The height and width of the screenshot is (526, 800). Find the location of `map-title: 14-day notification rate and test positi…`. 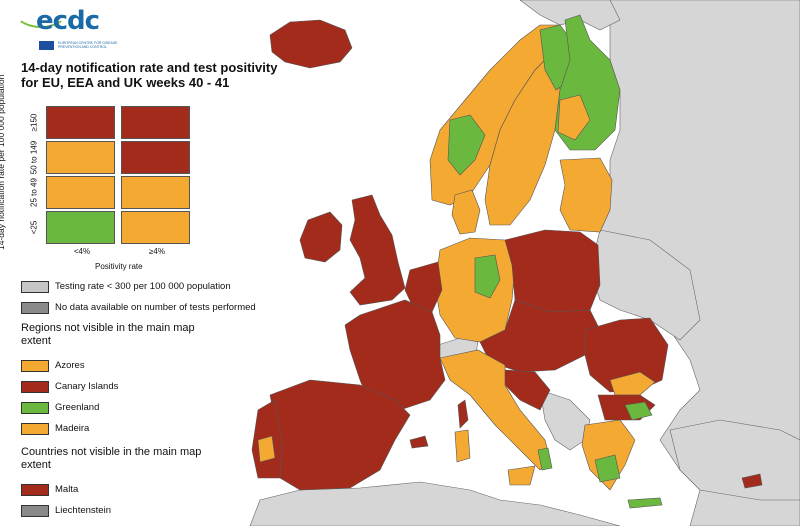

map-title: 14-day notification rate and test positi… is located at coordinates (149, 75).